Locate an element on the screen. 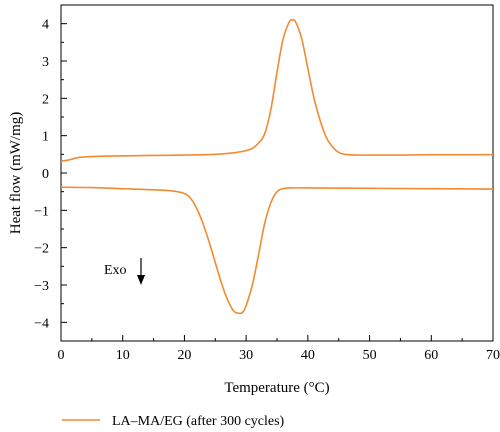 The width and height of the screenshot is (500, 432). y-tick-label: −4 is located at coordinates (41, 323).